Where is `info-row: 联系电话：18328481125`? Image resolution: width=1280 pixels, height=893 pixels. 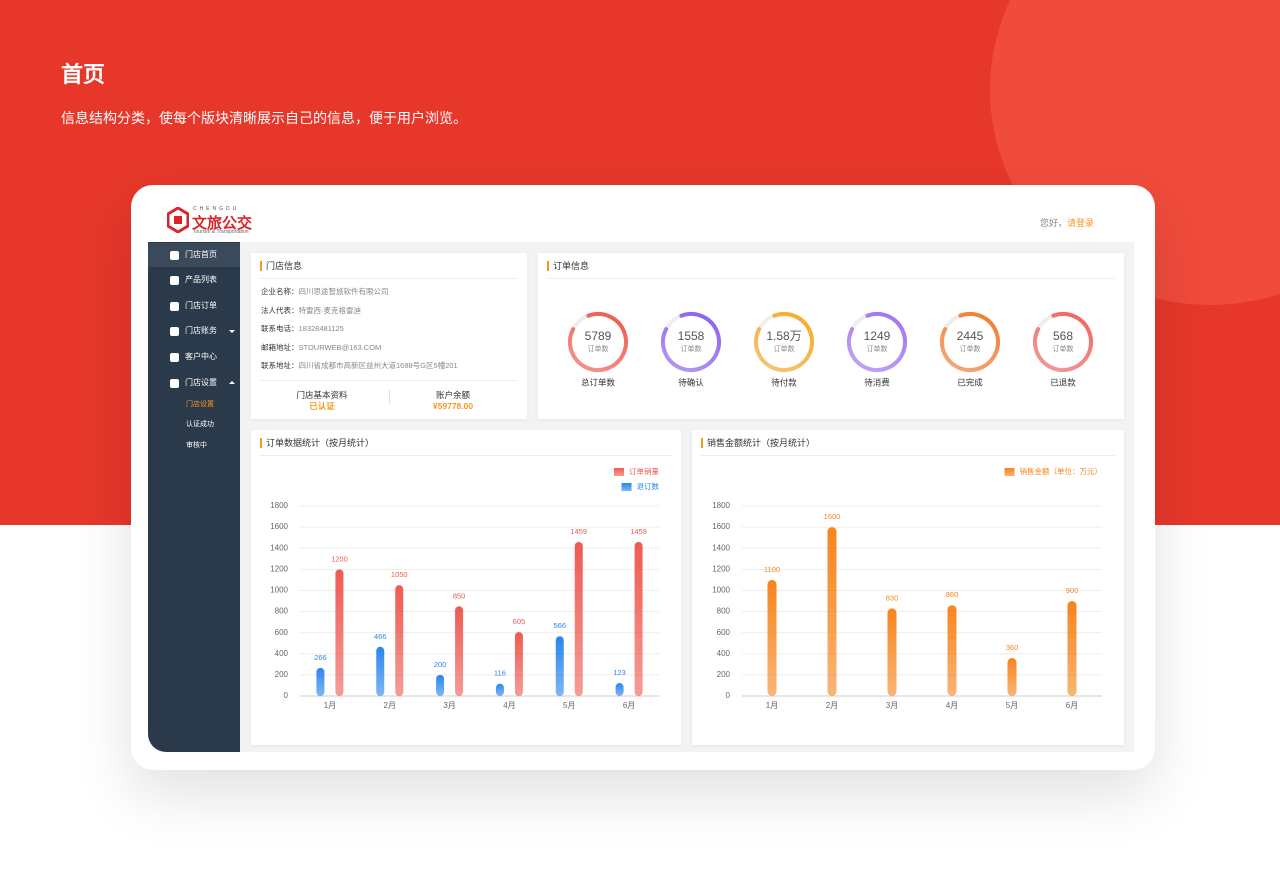
info-row: 联系电话：18328481125 is located at coordinates (302, 329).